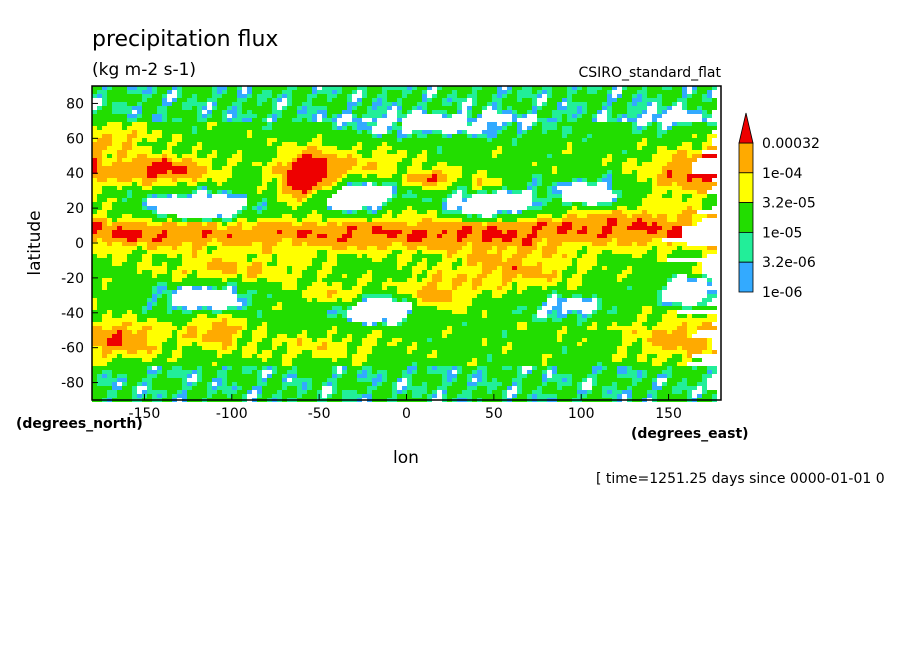  I want to click on colorbar-level-label: 1e-04, so click(782, 174).